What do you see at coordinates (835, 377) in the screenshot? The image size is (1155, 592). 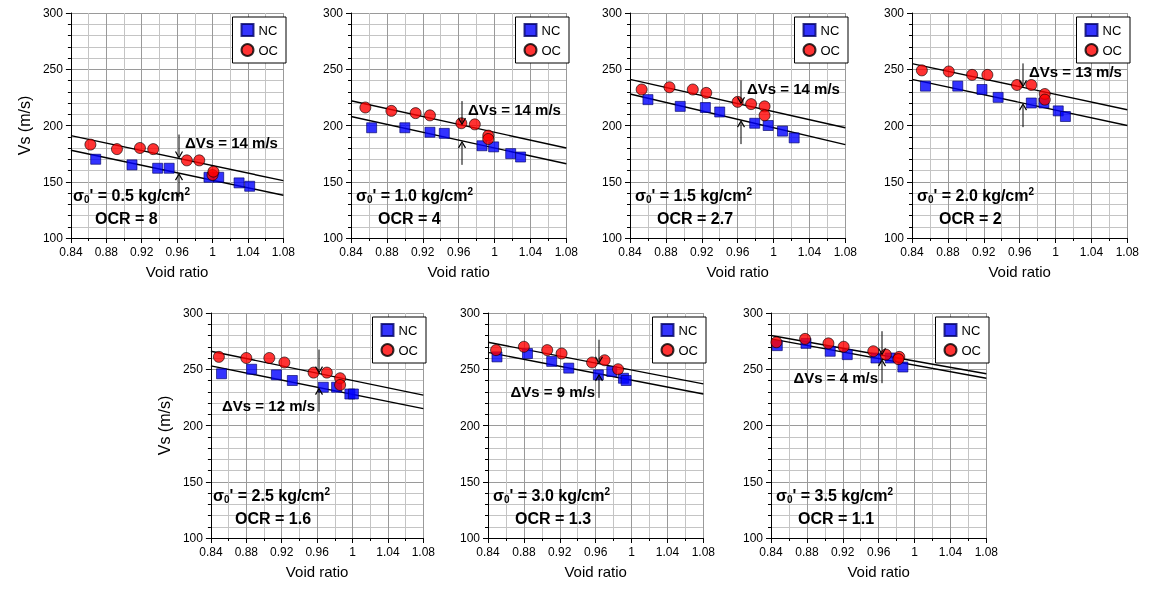 I see `annotation: ΔVs = 4 m/s` at bounding box center [835, 377].